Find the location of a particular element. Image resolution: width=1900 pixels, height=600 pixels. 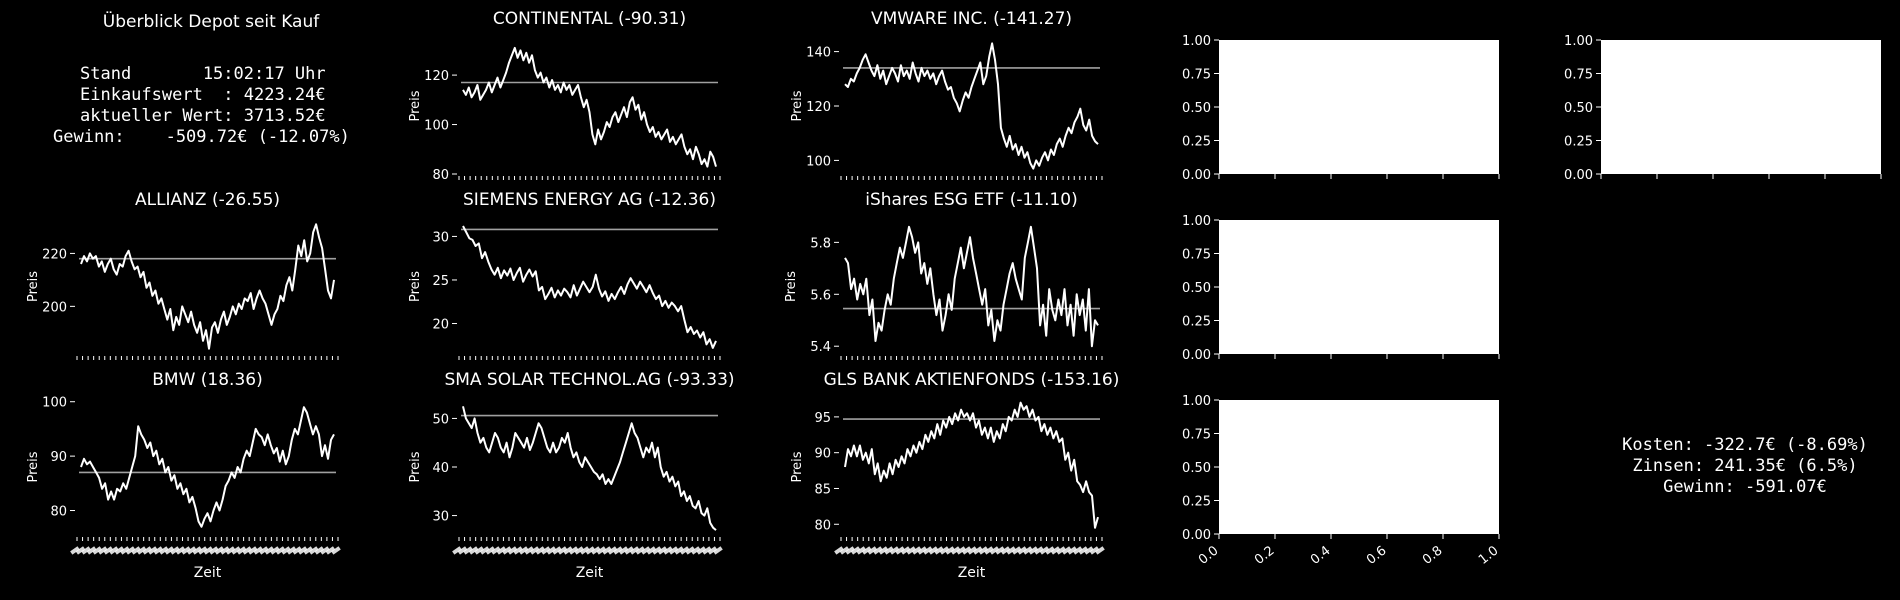

chart-title: BMW (18.36) is located at coordinates (207, 380).